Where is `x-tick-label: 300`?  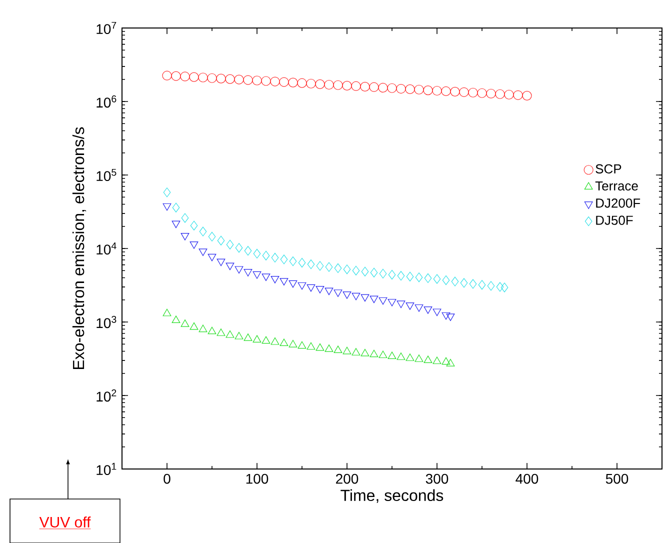
x-tick-label: 300 is located at coordinates (437, 479).